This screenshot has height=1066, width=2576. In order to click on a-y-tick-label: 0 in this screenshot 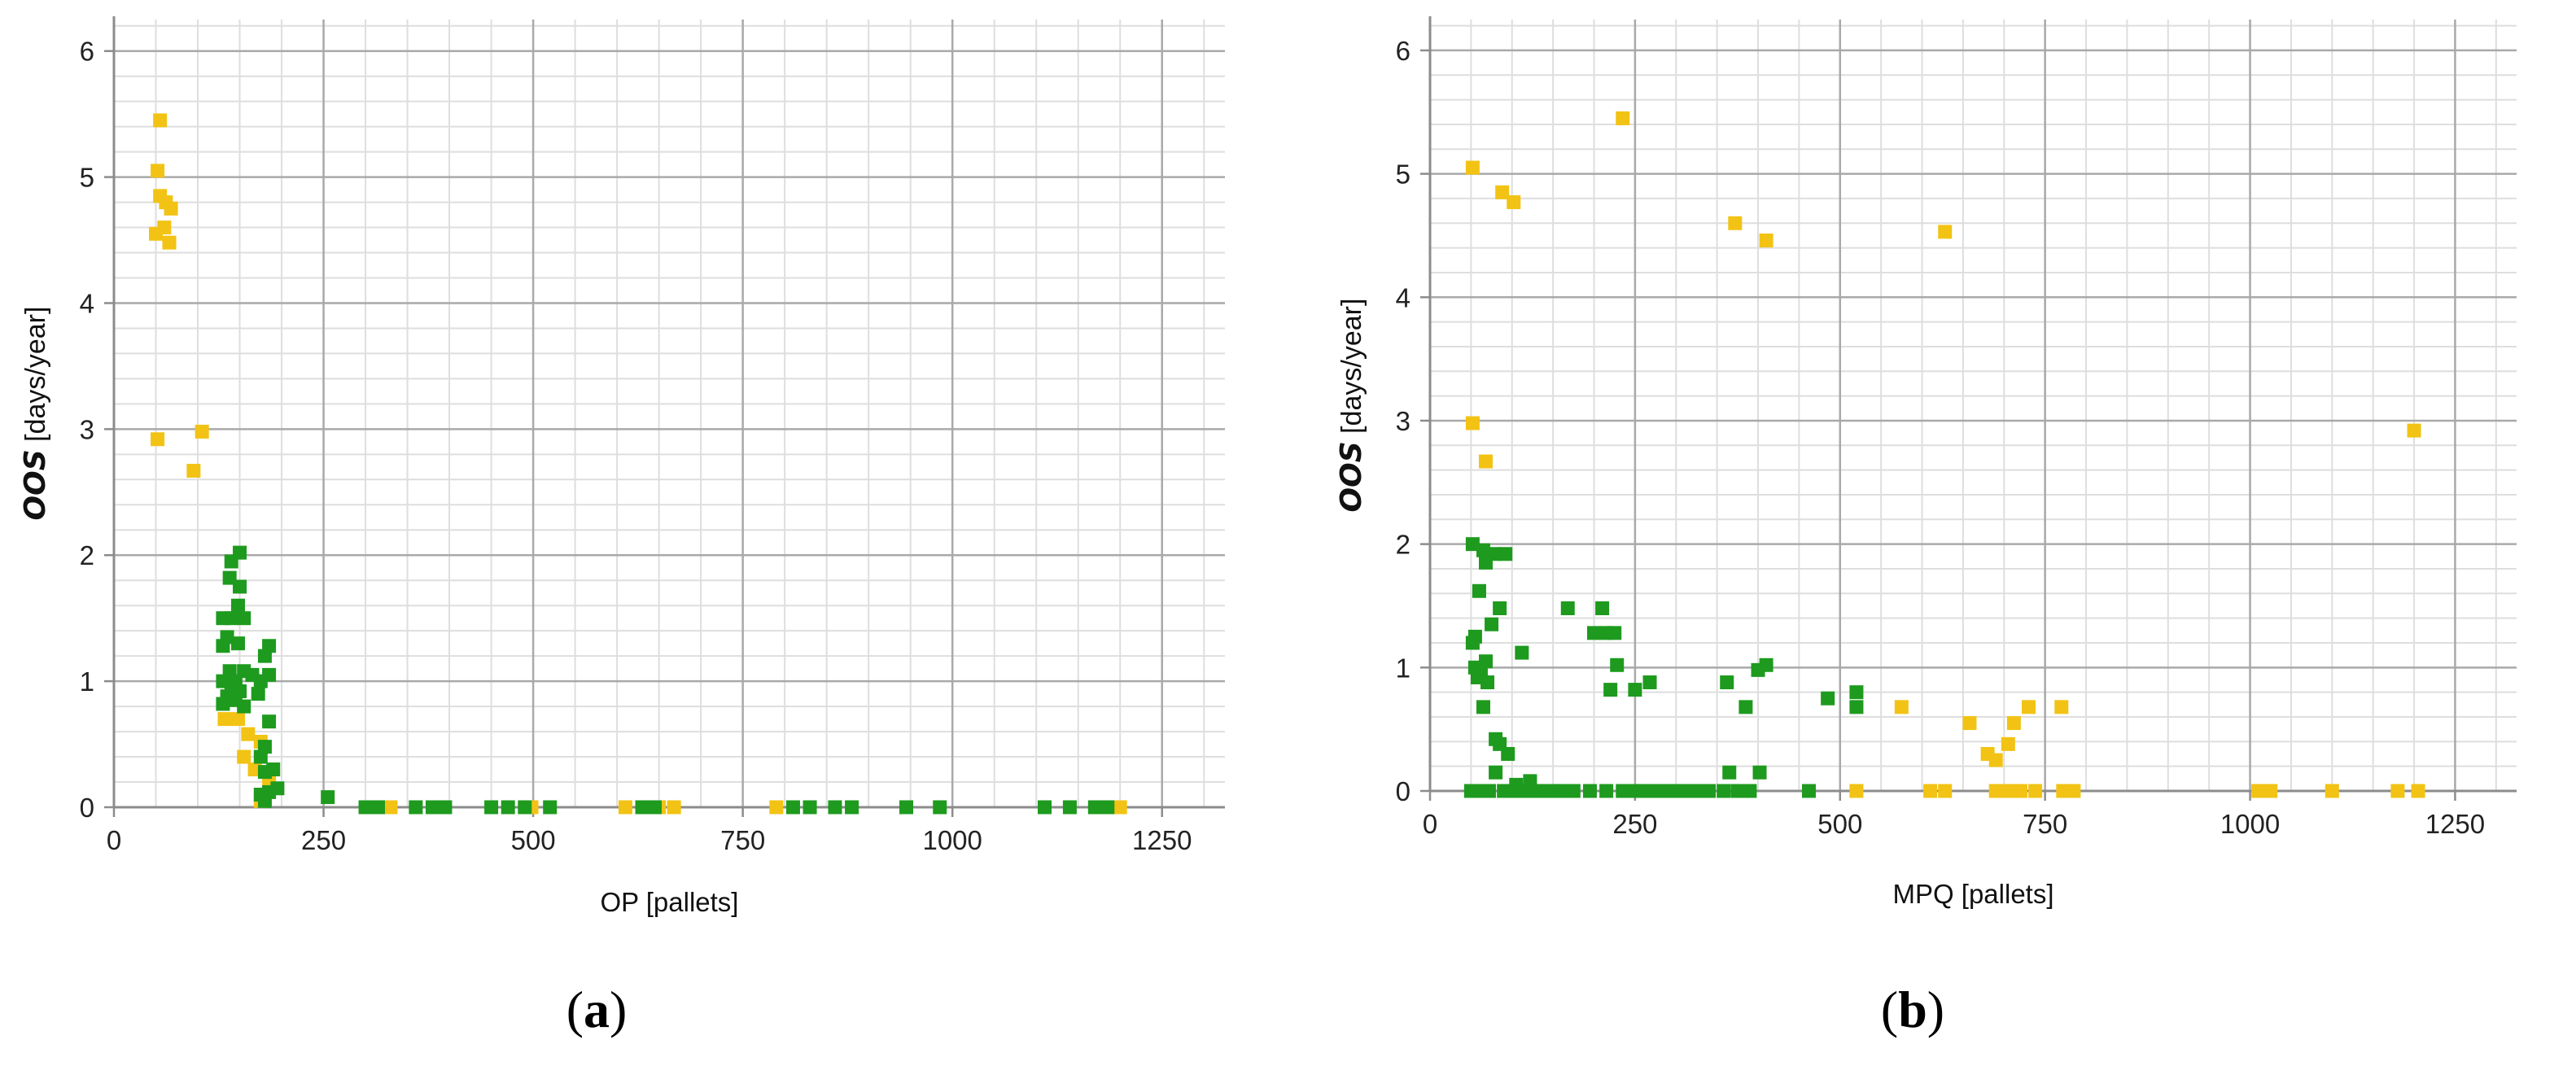, I will do `click(87, 808)`.